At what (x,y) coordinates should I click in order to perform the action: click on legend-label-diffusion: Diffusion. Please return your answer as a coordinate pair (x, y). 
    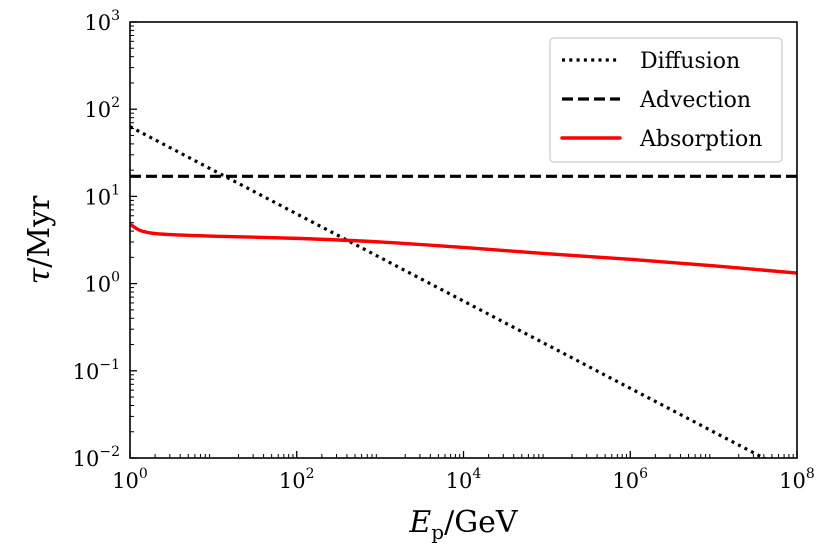
    Looking at the image, I should click on (690, 61).